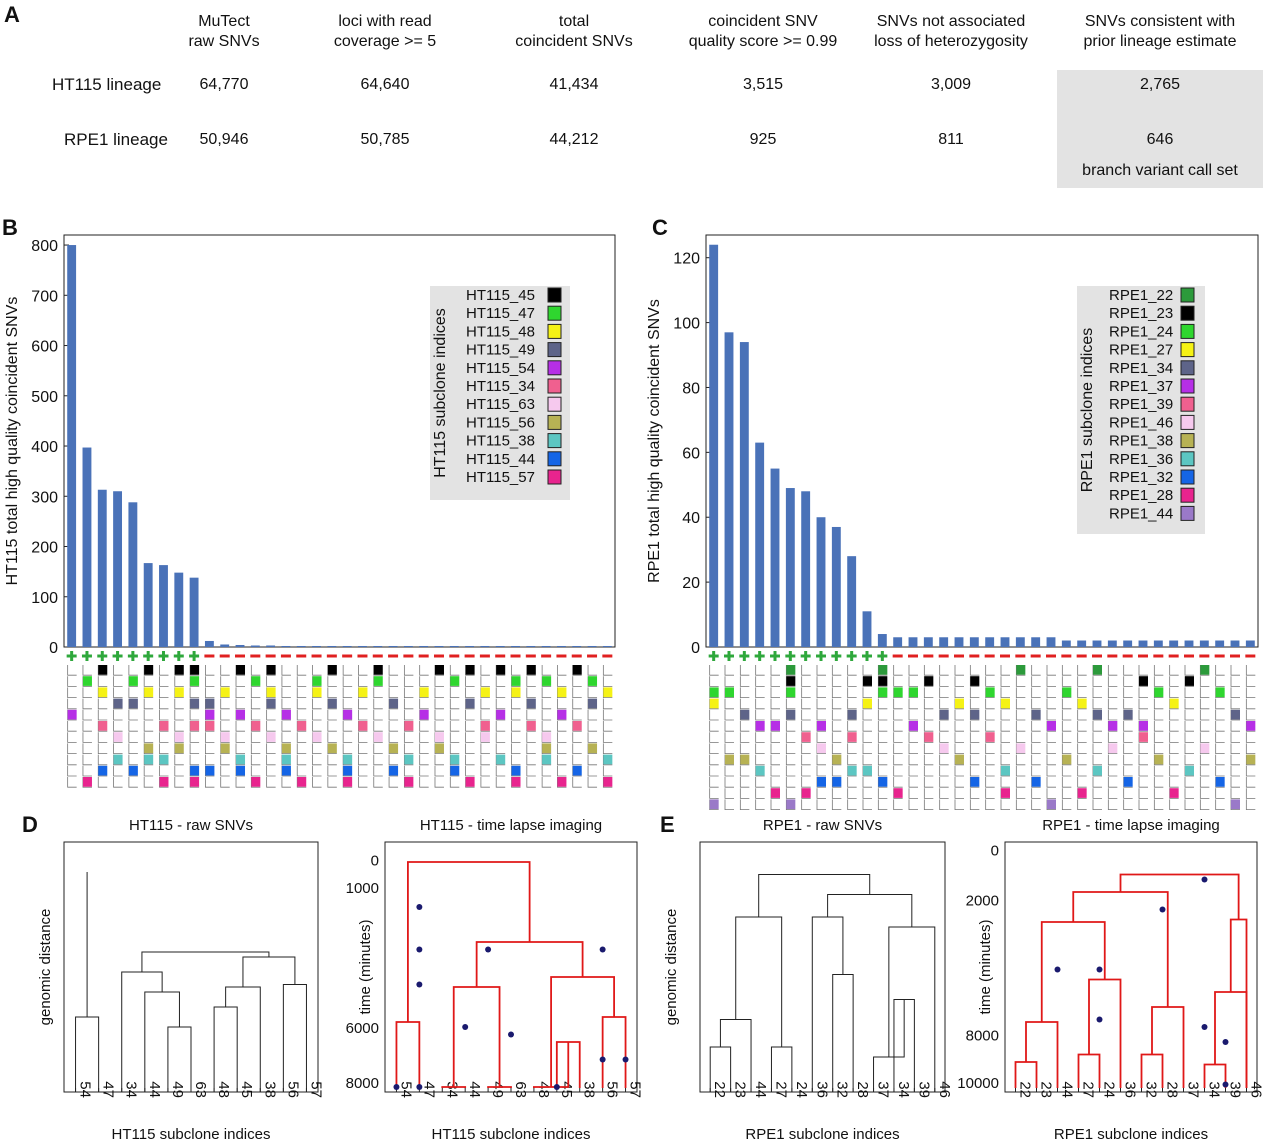 The width and height of the screenshot is (1280, 1142). What do you see at coordinates (224, 84) in the screenshot?
I see `table-cell: 64,770` at bounding box center [224, 84].